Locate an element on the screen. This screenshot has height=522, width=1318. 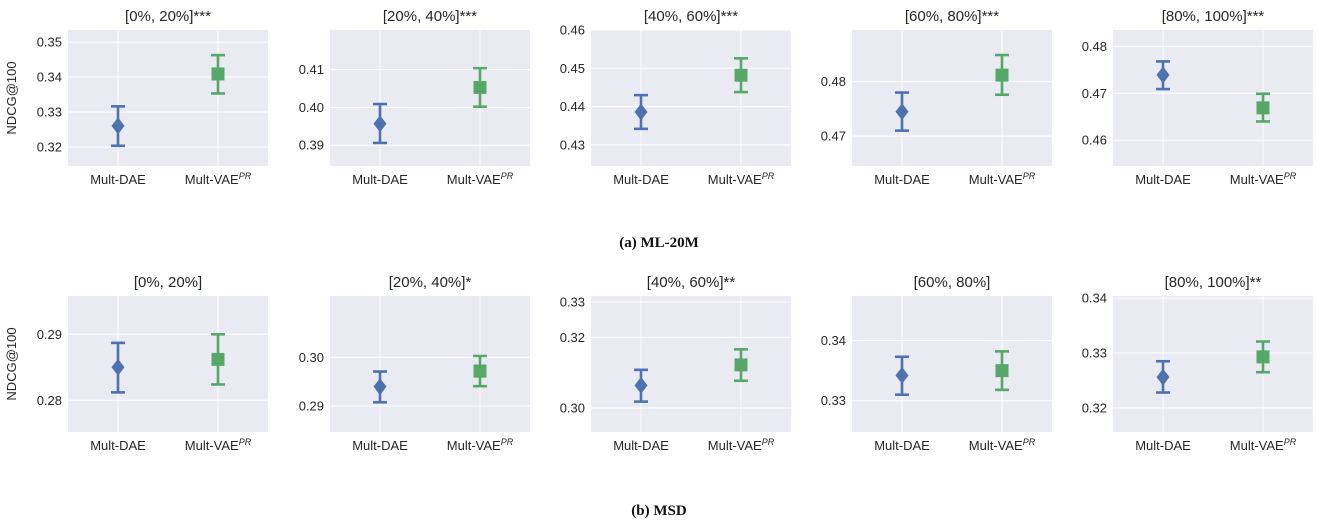
chart-1-xtick-label: Mult-VAEPR is located at coordinates (218, 179).